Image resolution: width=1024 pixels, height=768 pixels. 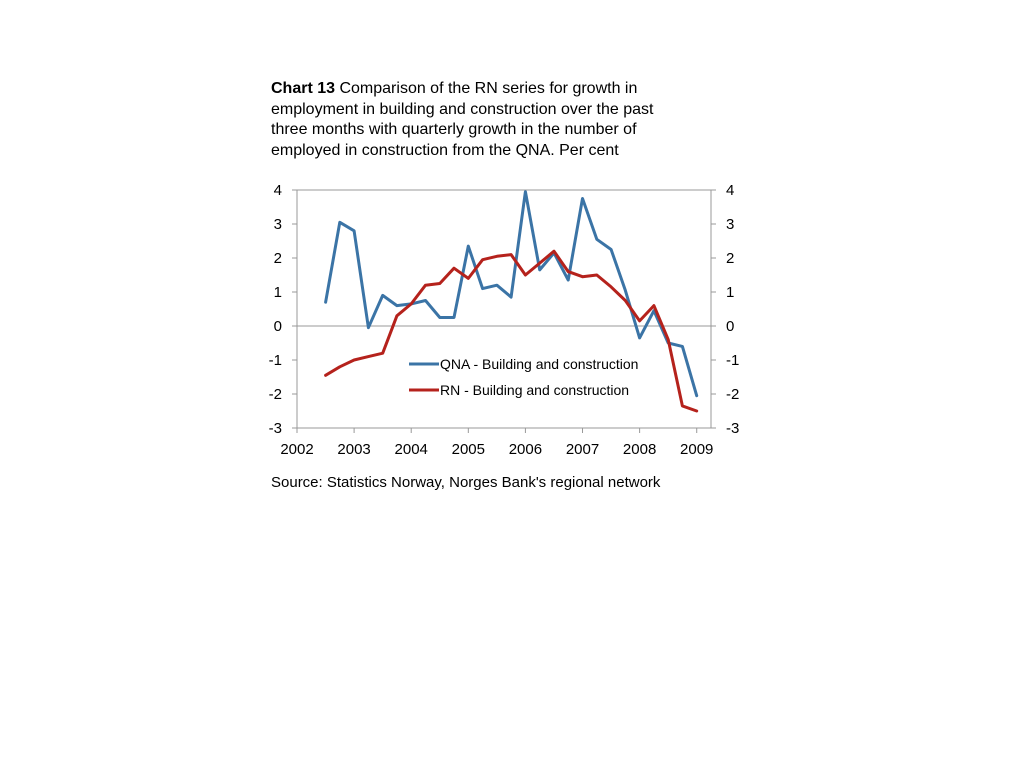 I want to click on y-tick-label-right: 3, so click(x=730, y=224).